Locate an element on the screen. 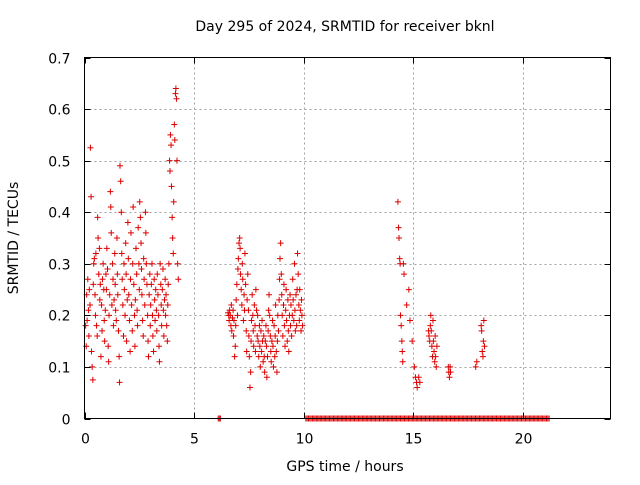 This screenshot has width=640, height=485. y-axis-label: SRMTID / TECUs is located at coordinates (14, 238).